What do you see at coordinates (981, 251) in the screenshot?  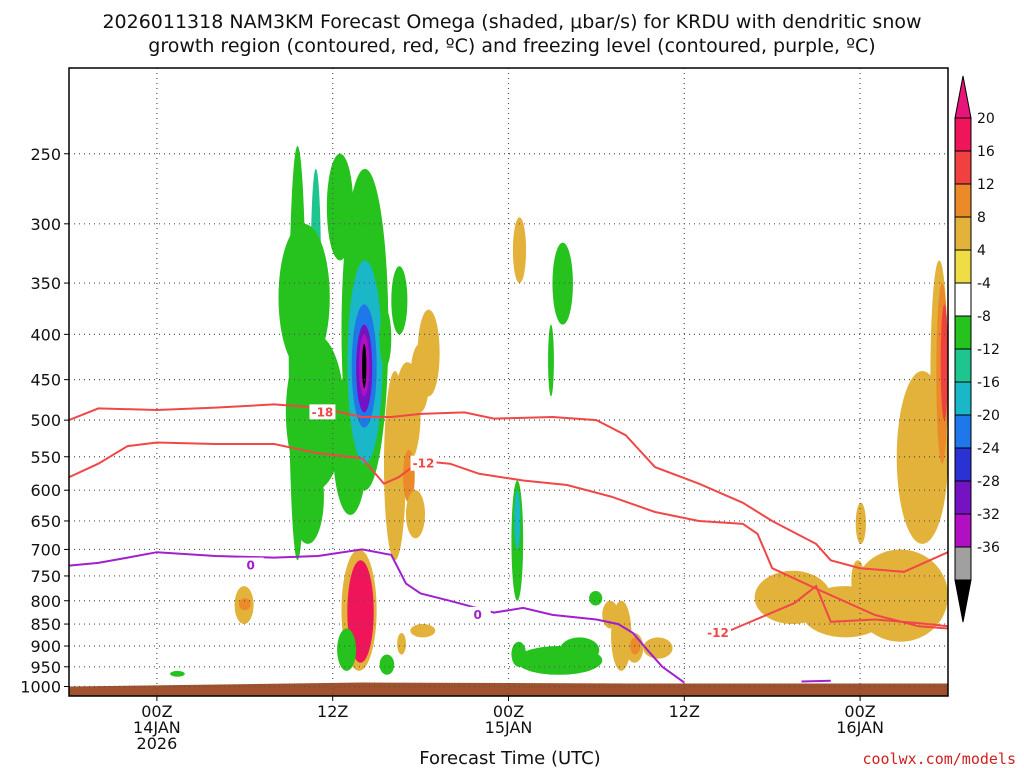 I see `colorbar-label: 4` at bounding box center [981, 251].